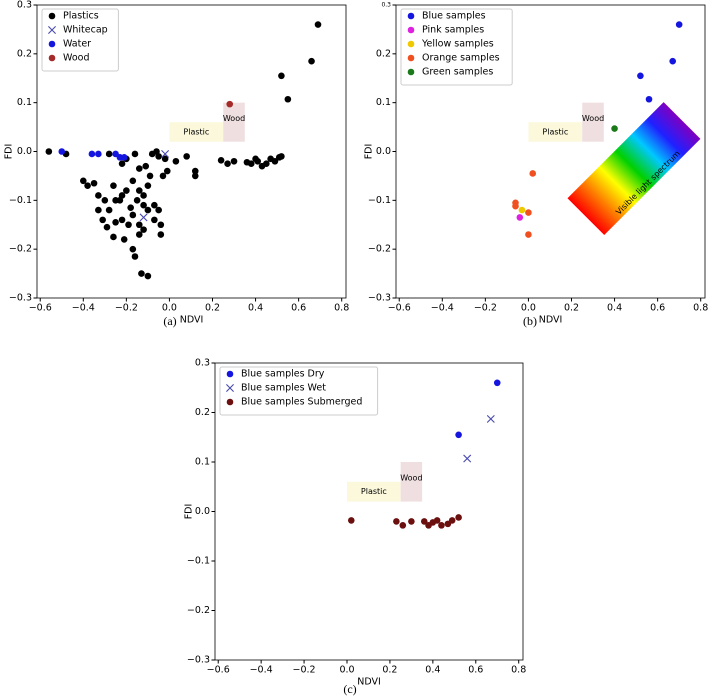 This screenshot has height=700, width=708. Describe the element at coordinates (169, 308) in the screenshot. I see `x-tick-label: 0.0` at that location.